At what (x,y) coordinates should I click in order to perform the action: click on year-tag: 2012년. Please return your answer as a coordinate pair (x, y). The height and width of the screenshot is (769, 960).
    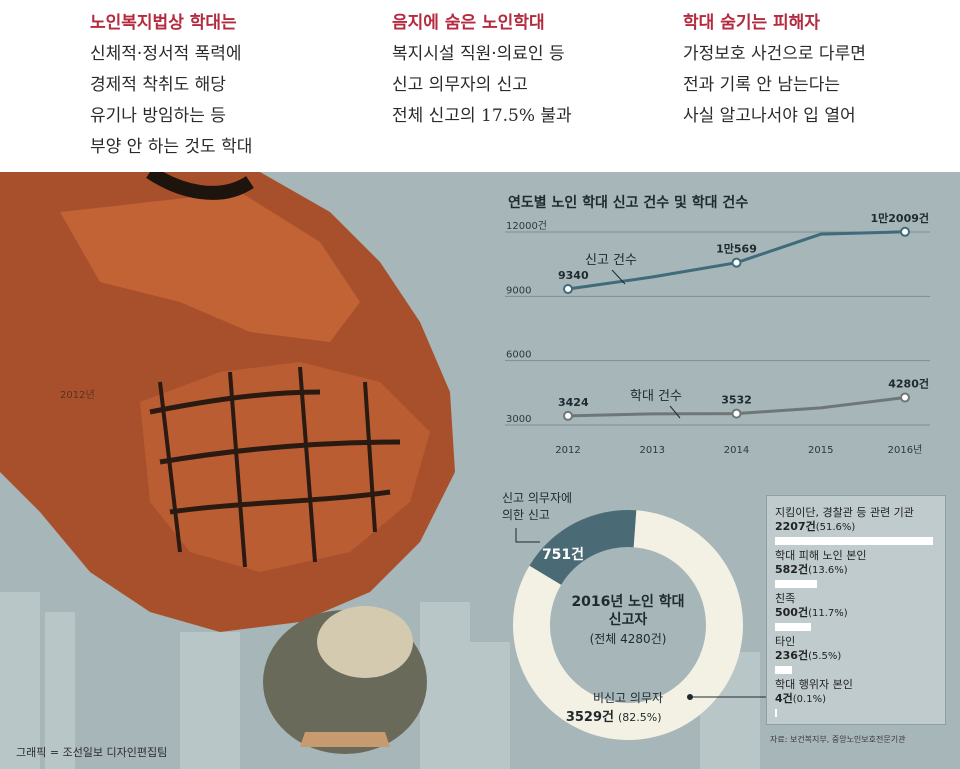
    Looking at the image, I should click on (77, 395).